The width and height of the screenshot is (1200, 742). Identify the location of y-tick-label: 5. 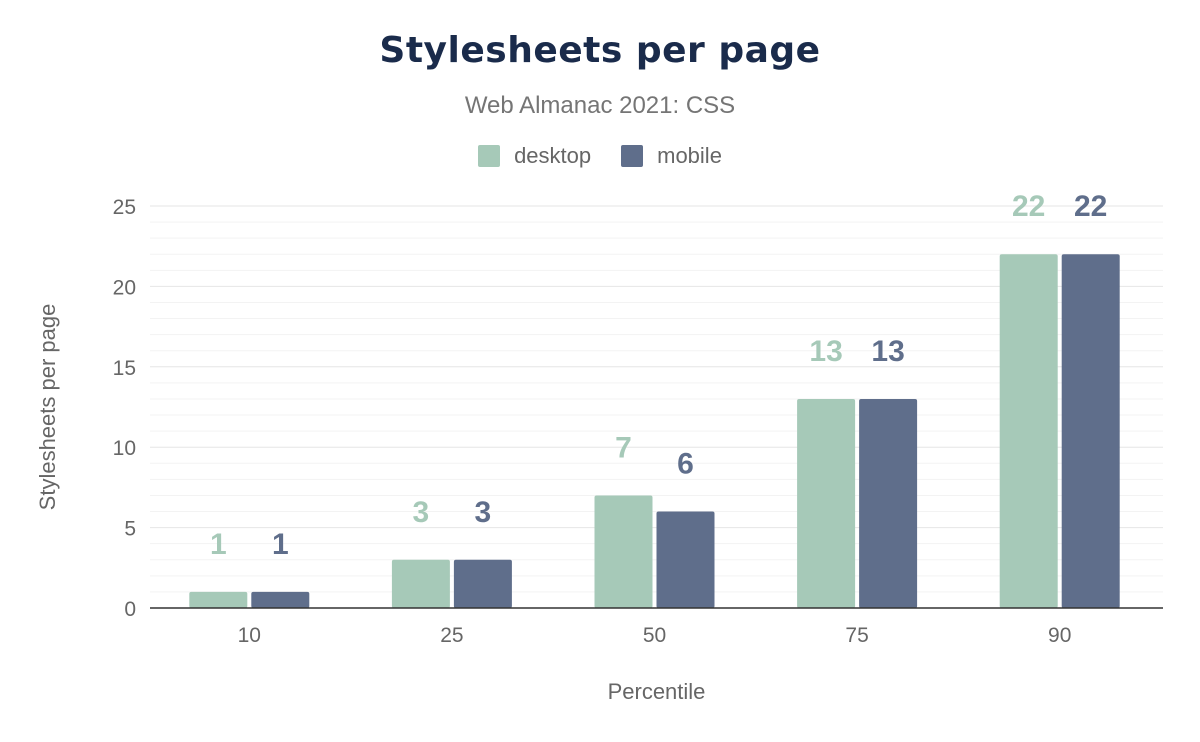
(130, 529).